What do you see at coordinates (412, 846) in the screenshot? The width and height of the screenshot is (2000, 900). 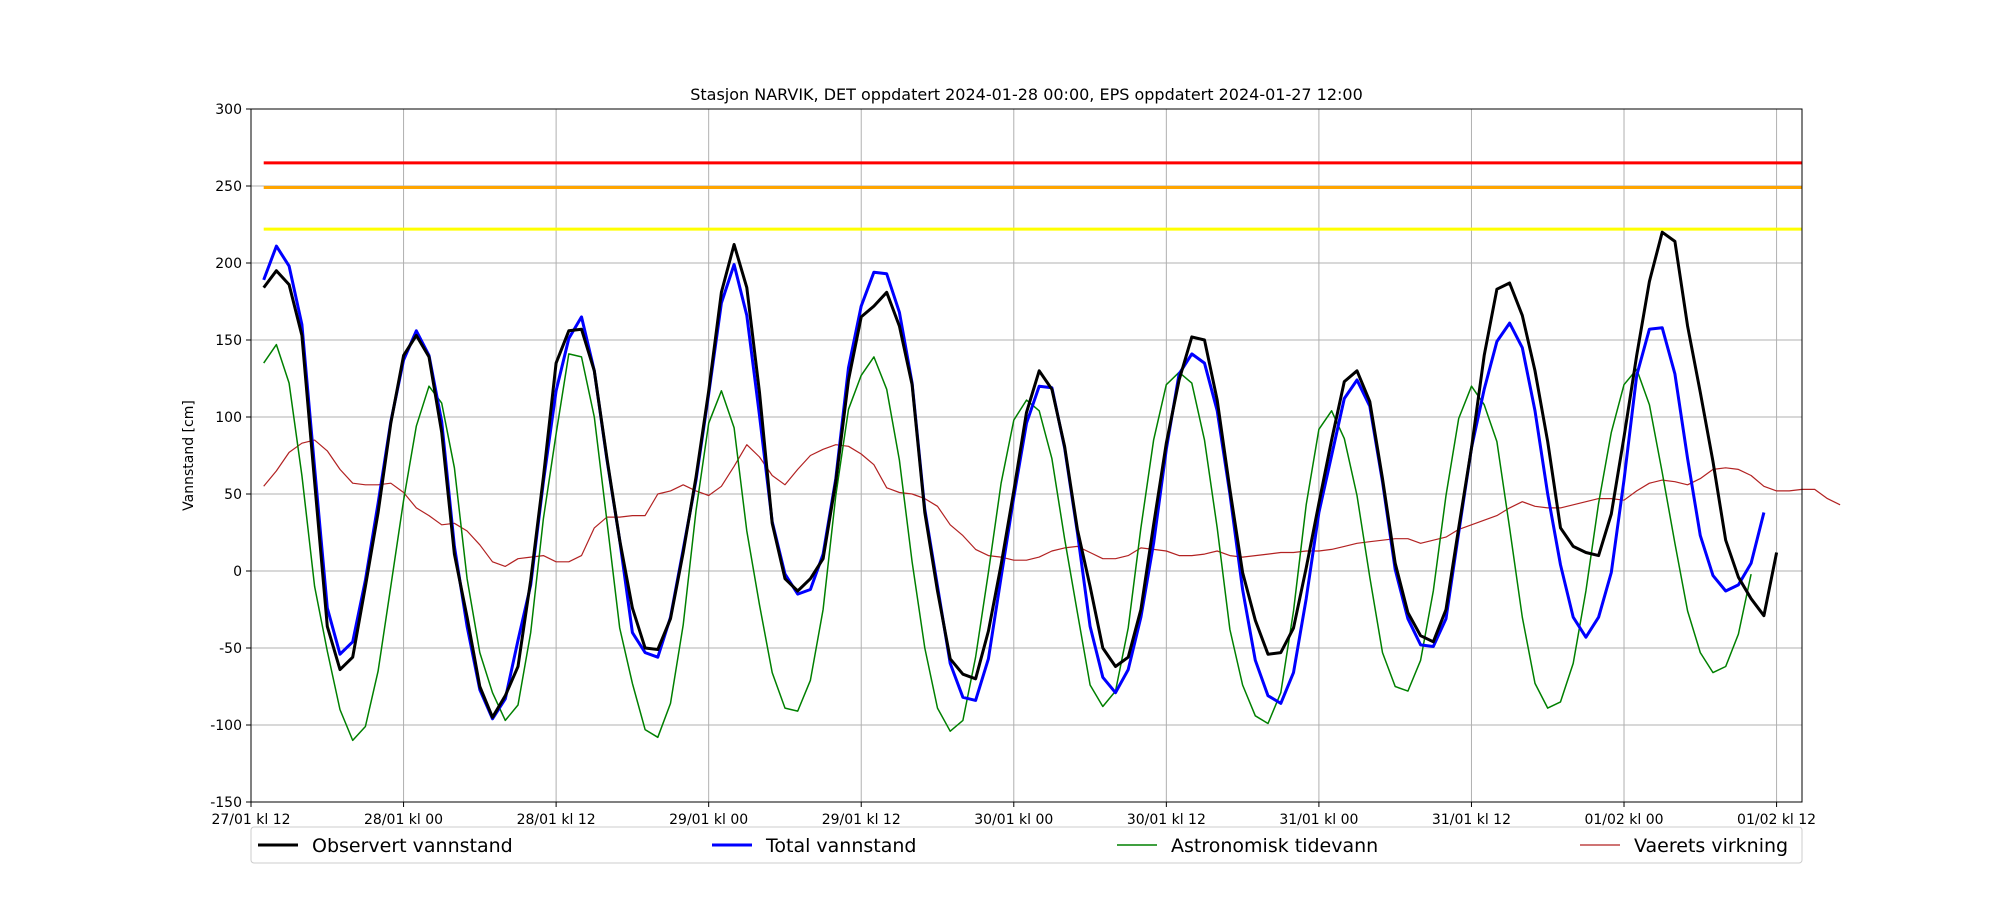 I see `legend-label: Observert vannstand` at bounding box center [412, 846].